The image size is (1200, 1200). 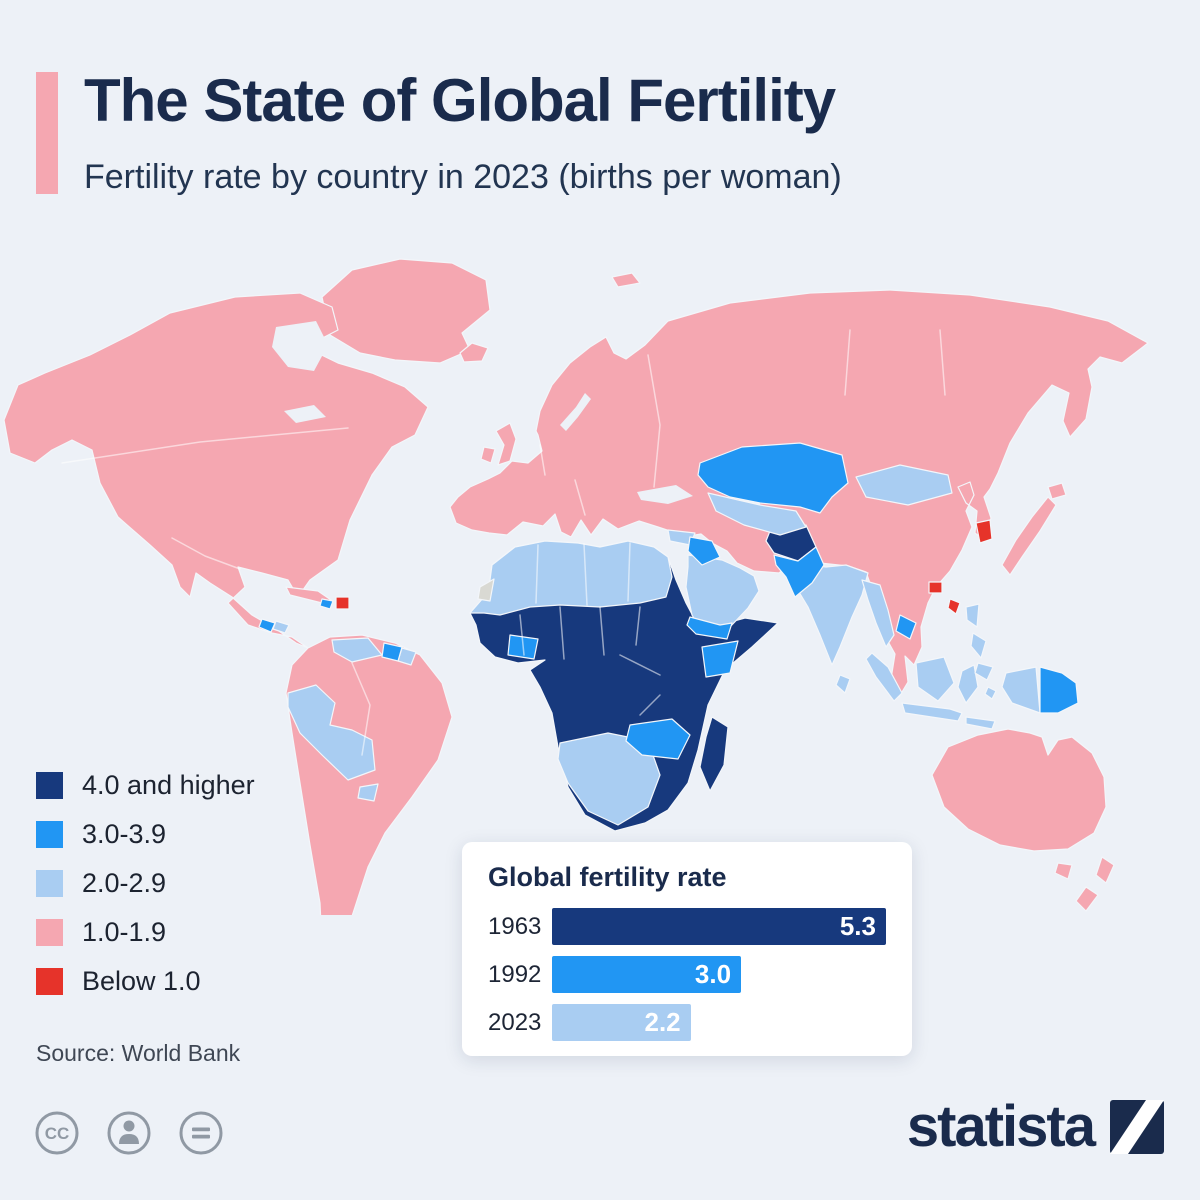 What do you see at coordinates (47, 133) in the screenshot?
I see `title-accent-bar` at bounding box center [47, 133].